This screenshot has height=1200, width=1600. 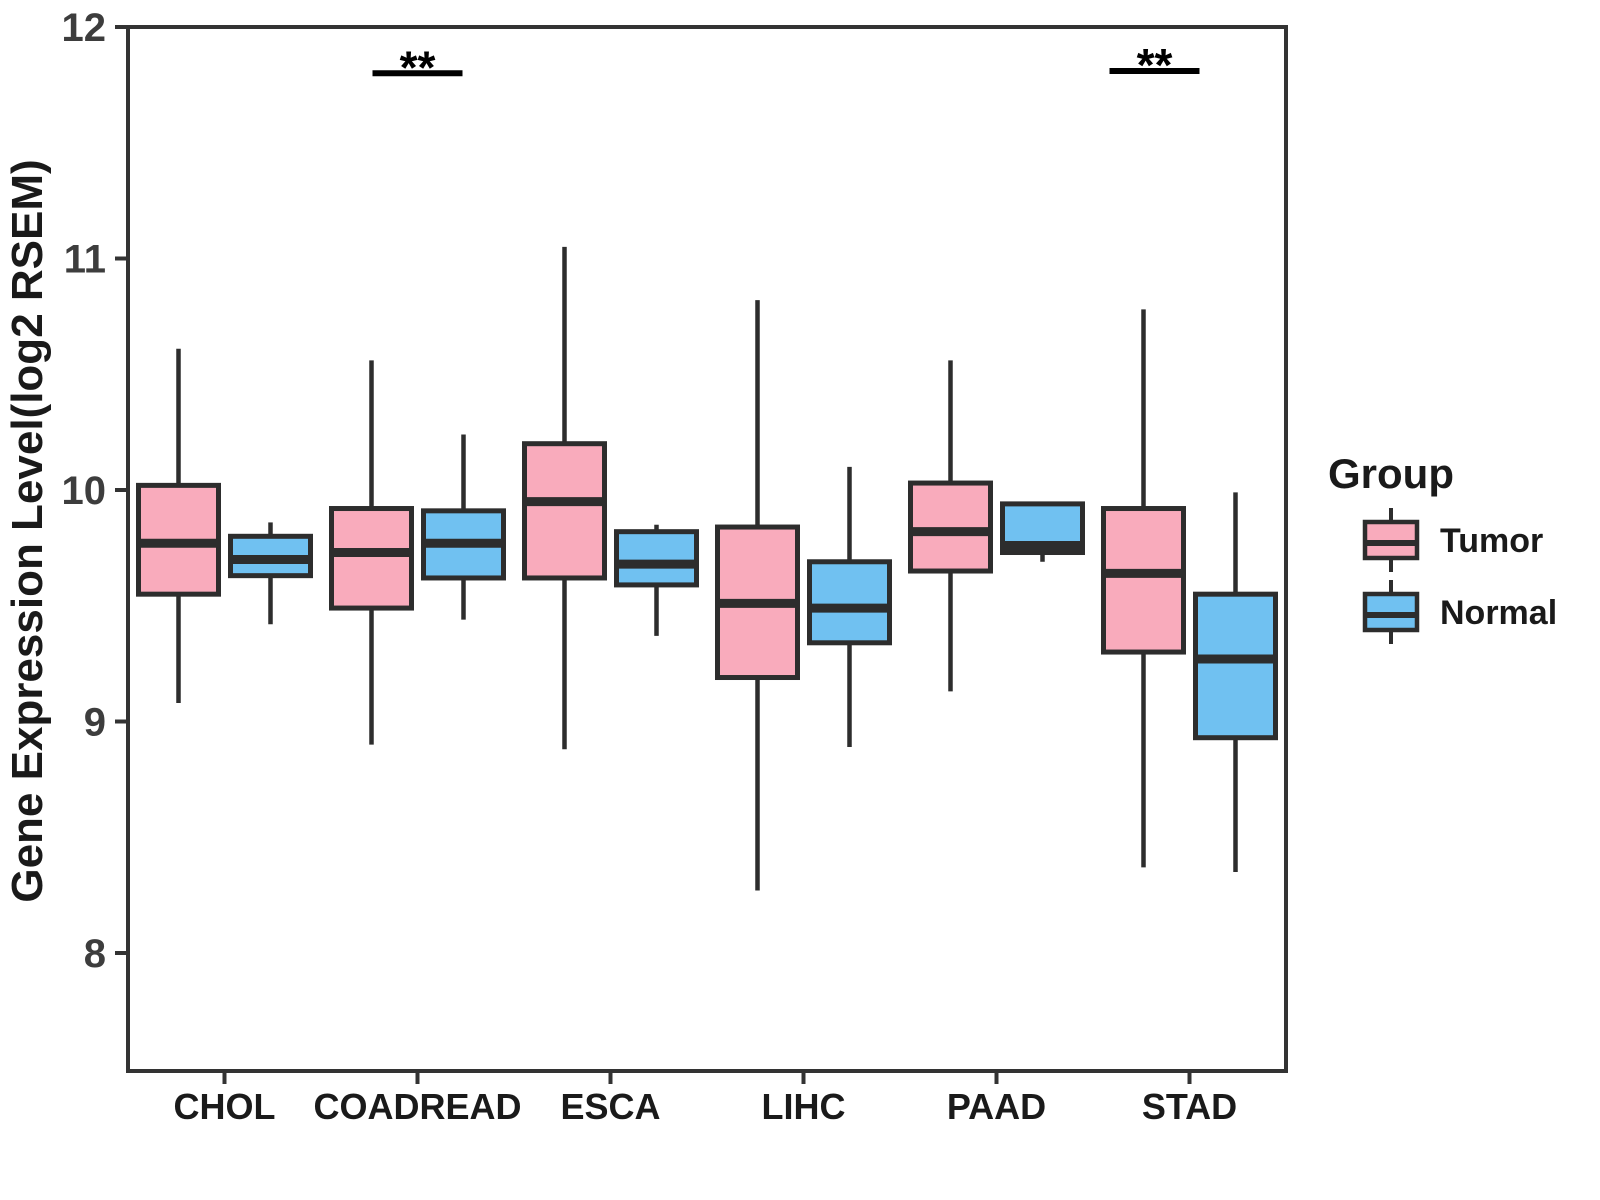 What do you see at coordinates (1491, 541) in the screenshot?
I see `legend-label-tumor: Tumor` at bounding box center [1491, 541].